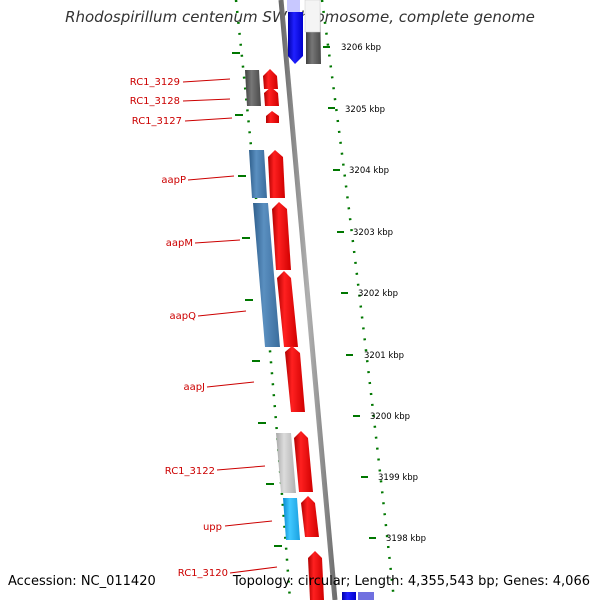  Describe the element at coordinates (222, 313) in the screenshot. I see `leader-aapq` at that location.